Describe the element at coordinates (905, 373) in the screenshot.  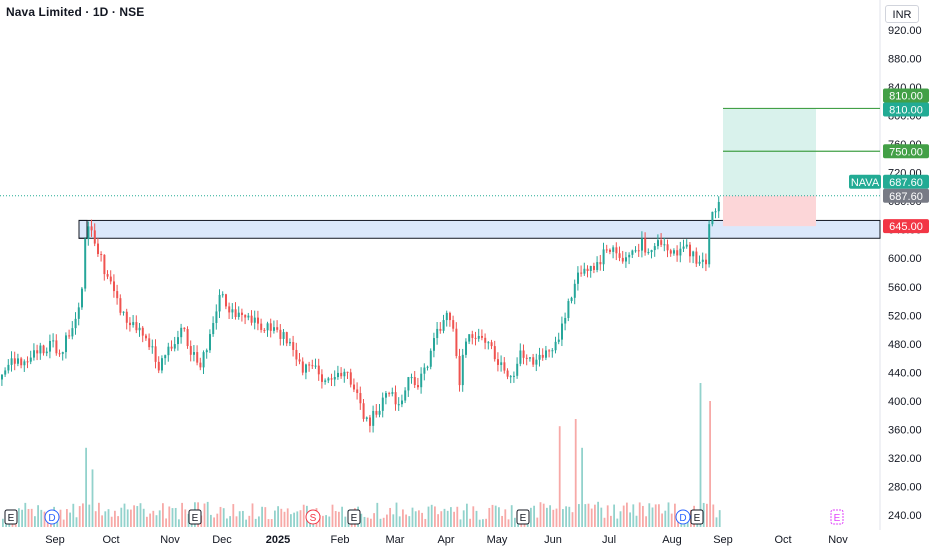
I see `y-tick-label: 440.00` at that location.